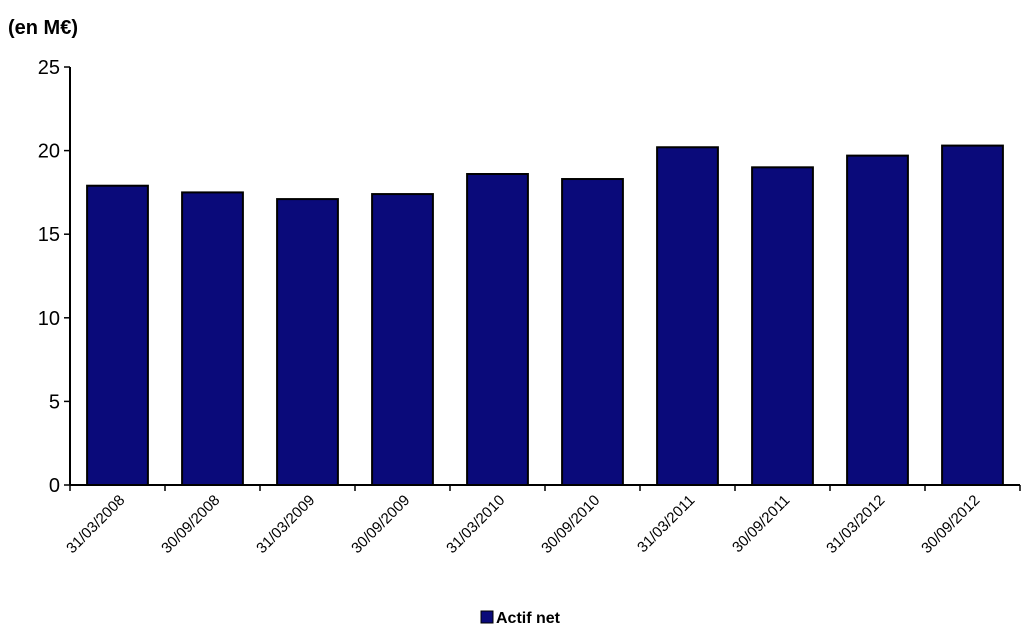  Describe the element at coordinates (570, 524) in the screenshot. I see `x-tick-label: 30/09/2010` at that location.